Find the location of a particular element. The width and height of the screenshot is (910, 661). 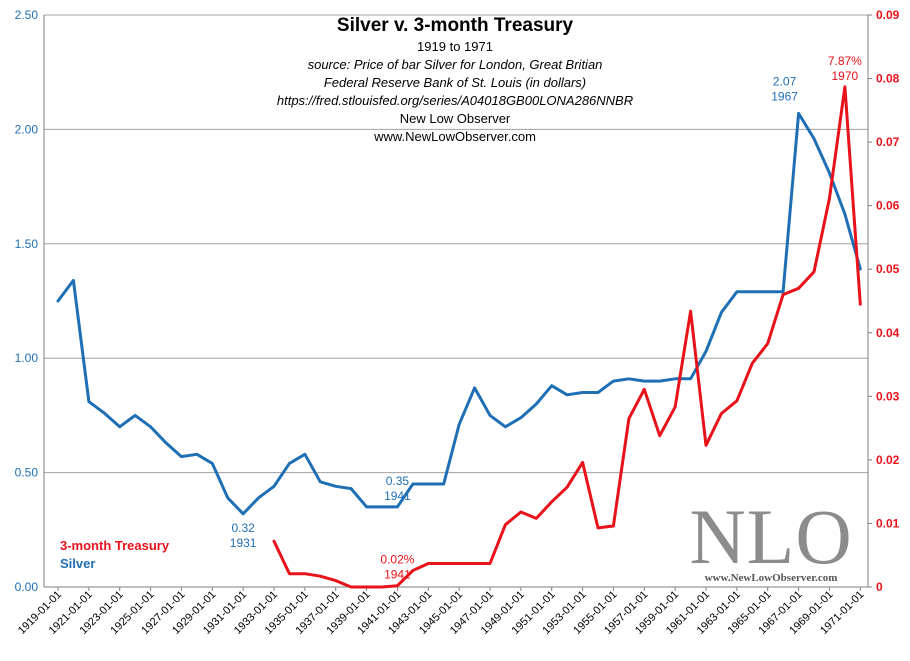

data-label: 7.87% is located at coordinates (845, 61).